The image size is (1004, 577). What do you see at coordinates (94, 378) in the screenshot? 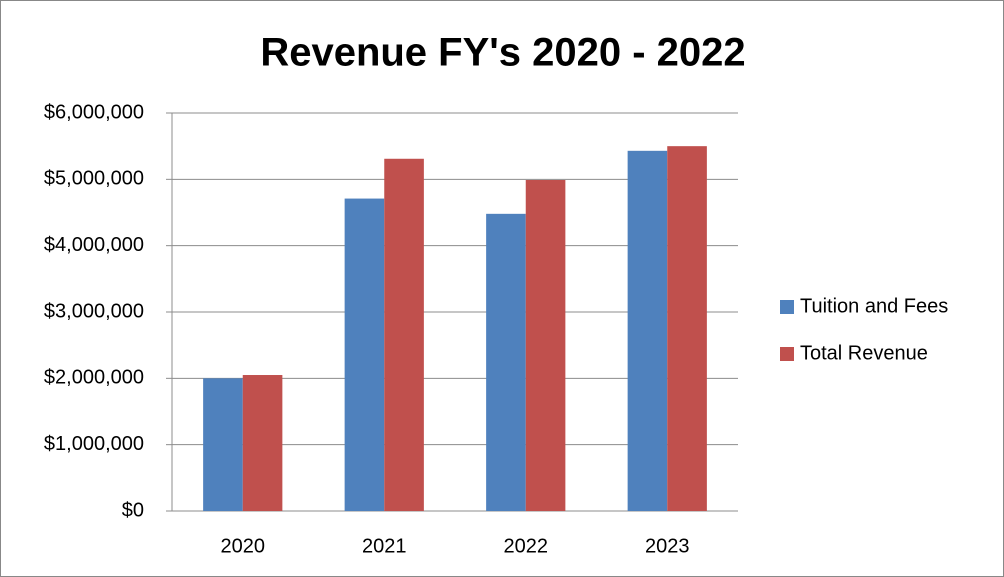
I see `y-tick-label: $2,000,000` at bounding box center [94, 378].